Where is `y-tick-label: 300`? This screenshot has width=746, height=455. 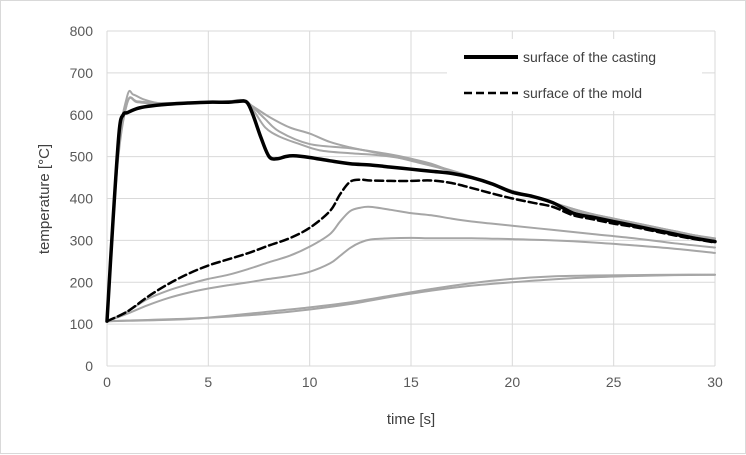 y-tick-label: 300 is located at coordinates (82, 240).